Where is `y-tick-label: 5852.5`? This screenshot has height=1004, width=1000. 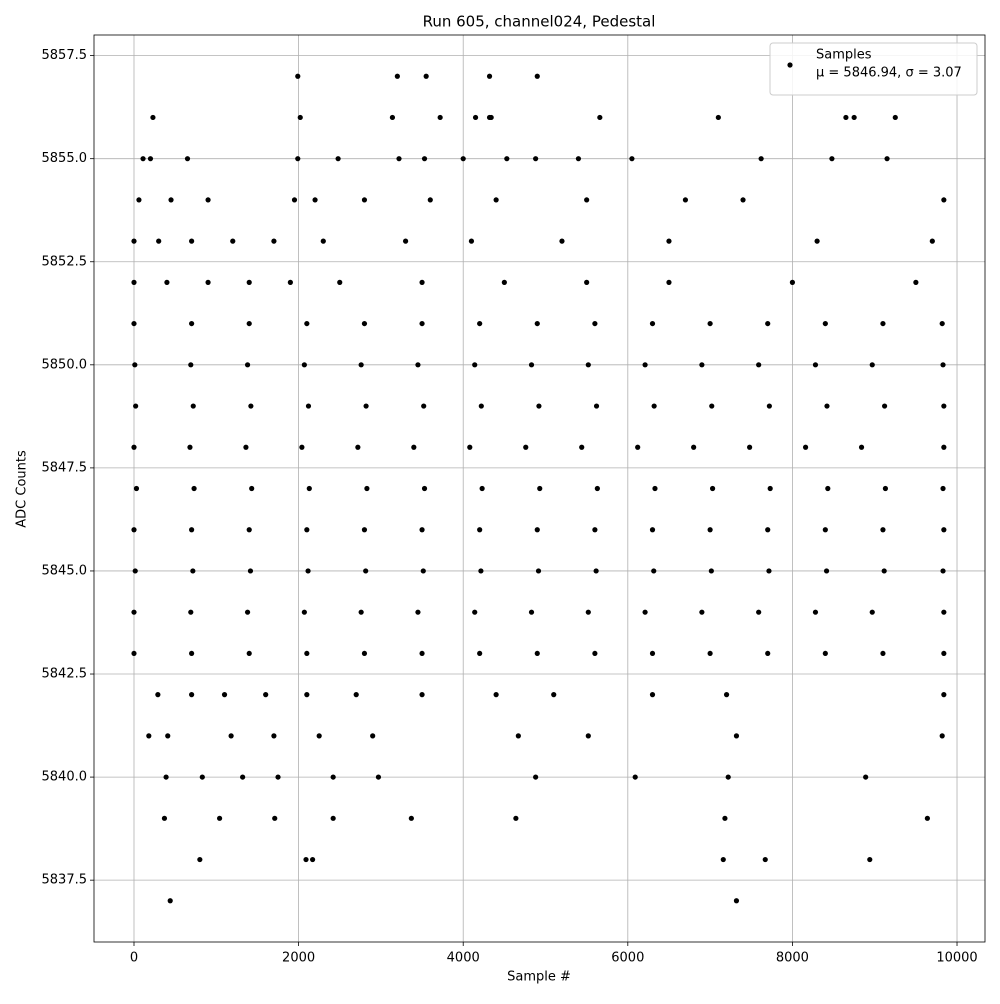
y-tick-label: 5852.5 is located at coordinates (65, 261).